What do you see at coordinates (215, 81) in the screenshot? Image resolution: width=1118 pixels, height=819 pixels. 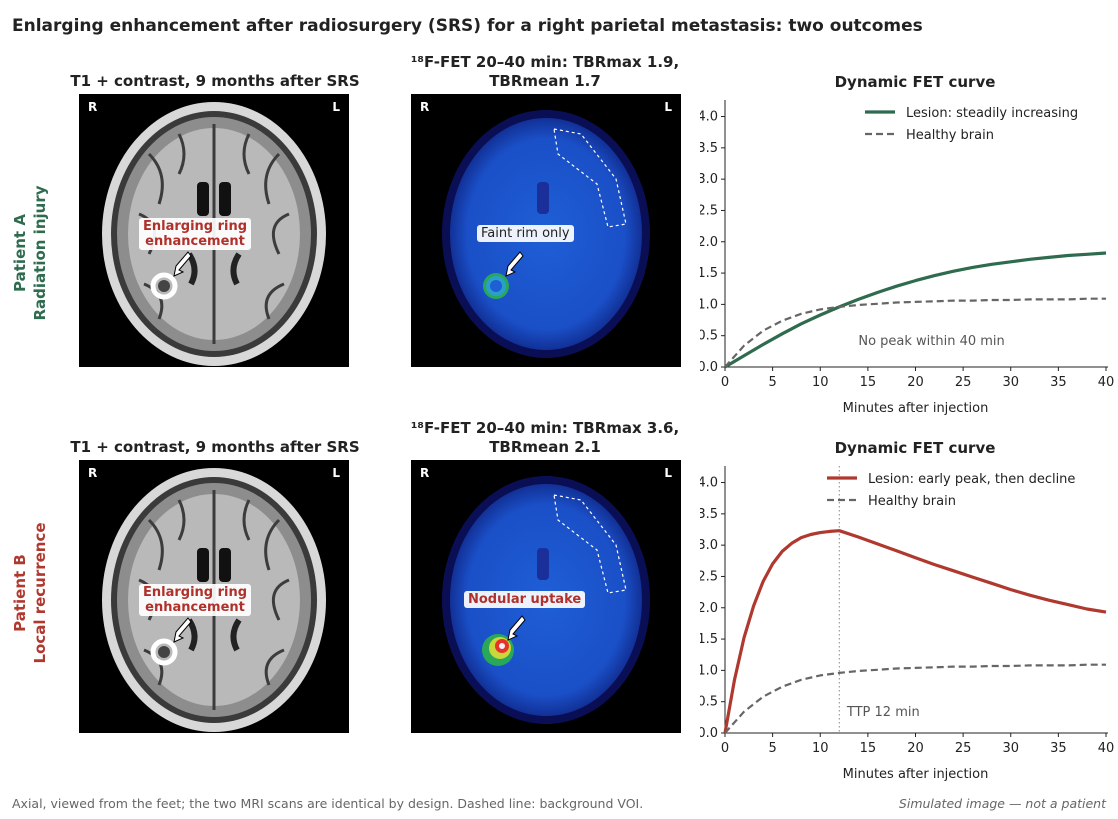 I see `mri-title-a: T1 + contrast, 9 months after SRS` at bounding box center [215, 81].